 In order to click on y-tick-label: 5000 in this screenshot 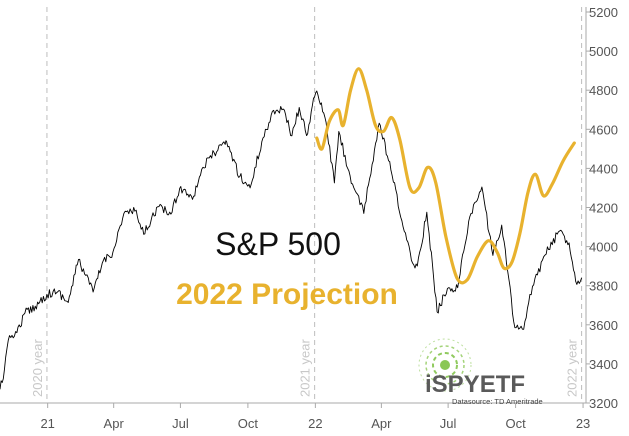, I will do `click(603, 51)`.